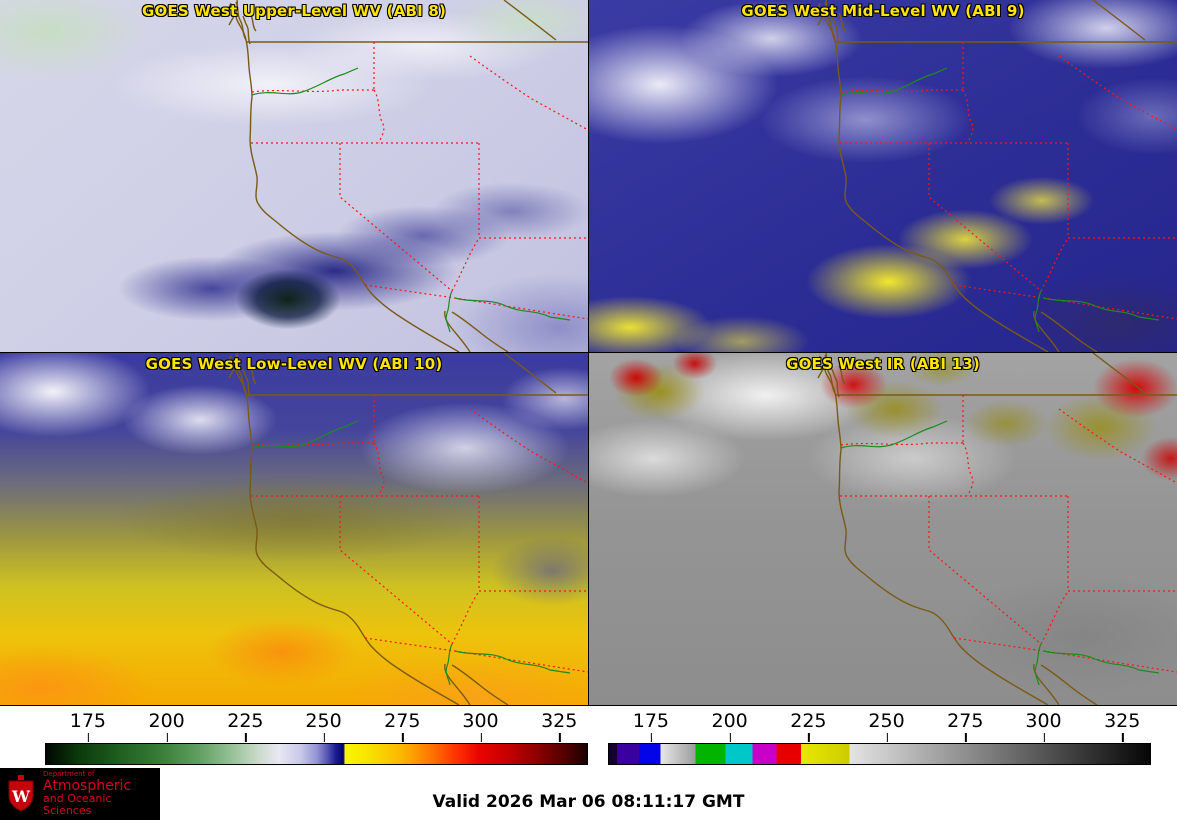 Image resolution: width=1177 pixels, height=820 pixels. What do you see at coordinates (886, 726) in the screenshot?
I see `ir-tick: 250` at bounding box center [886, 726].